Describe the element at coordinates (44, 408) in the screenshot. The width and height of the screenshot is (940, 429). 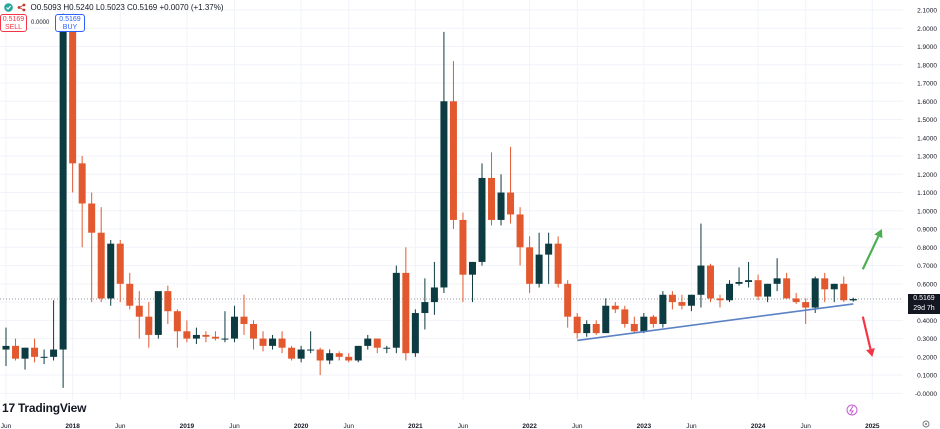
I see `tradingview-logo: 17 TradingView` at that location.